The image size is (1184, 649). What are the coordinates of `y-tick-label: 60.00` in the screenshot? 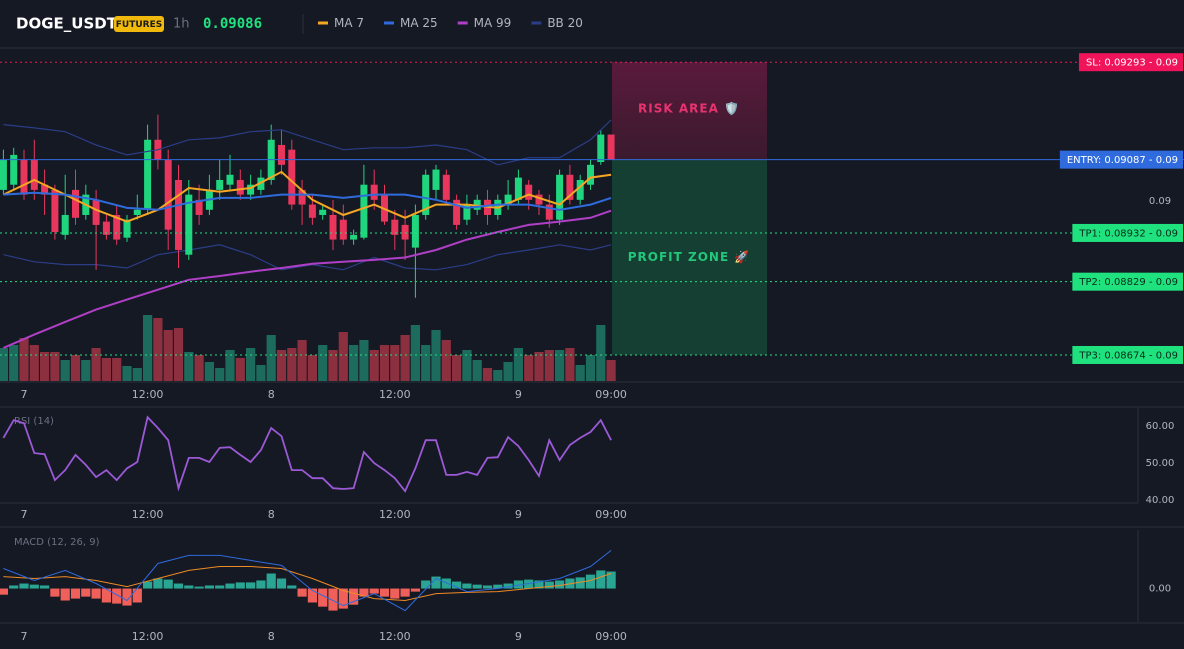 It's located at (1160, 426).